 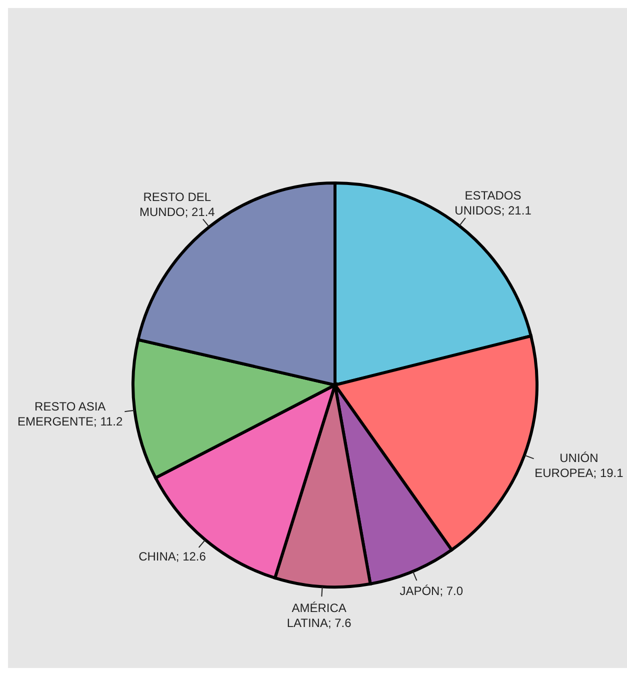 I want to click on slice-label: UNIÓN EUROPEA; 19.1, so click(x=579, y=465).